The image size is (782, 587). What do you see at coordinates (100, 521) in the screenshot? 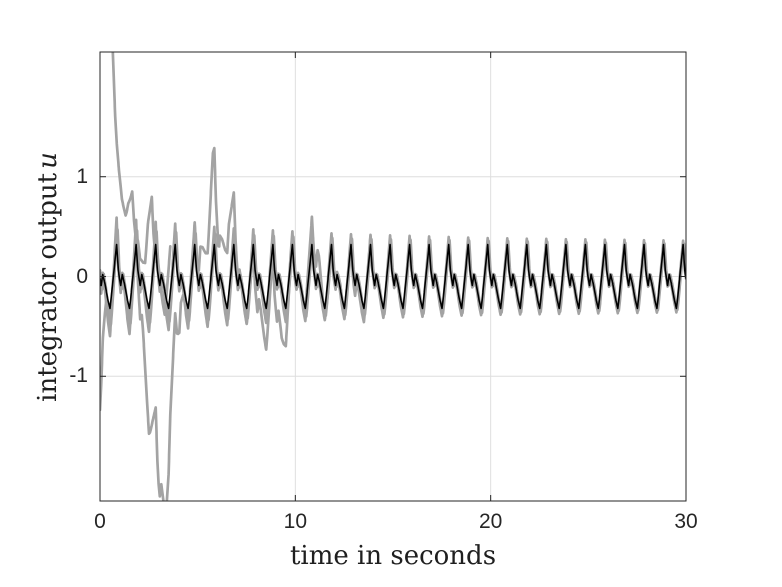
I see `x-tick-label-0: 0` at bounding box center [100, 521].